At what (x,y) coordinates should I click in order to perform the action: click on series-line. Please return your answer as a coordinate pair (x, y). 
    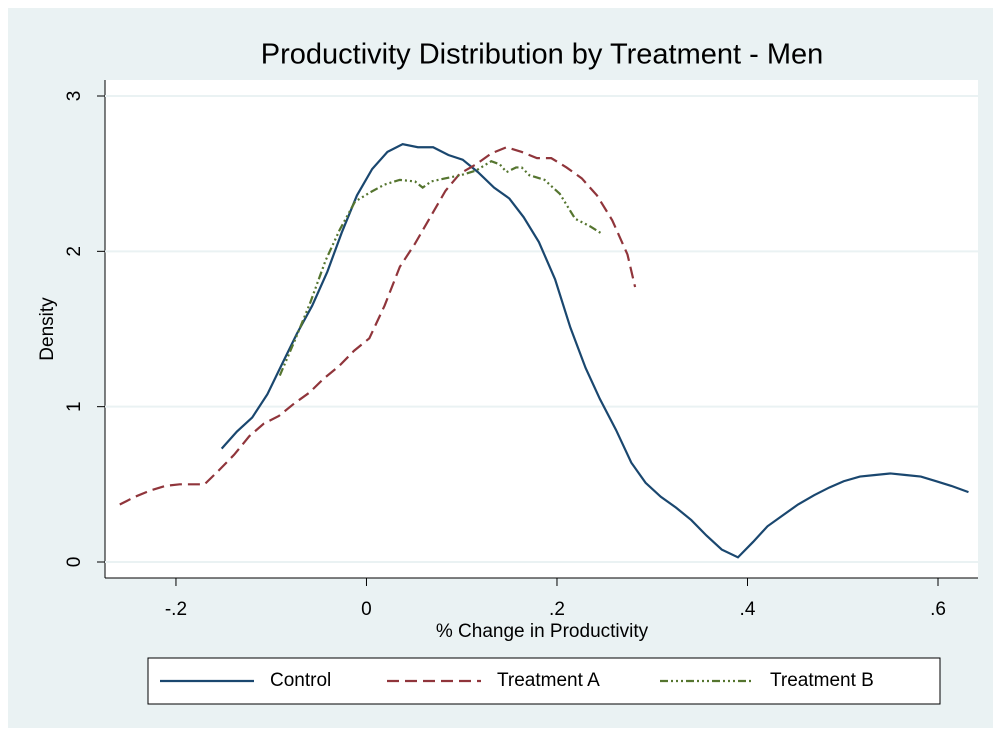
    Looking at the image, I should click on (441, 268).